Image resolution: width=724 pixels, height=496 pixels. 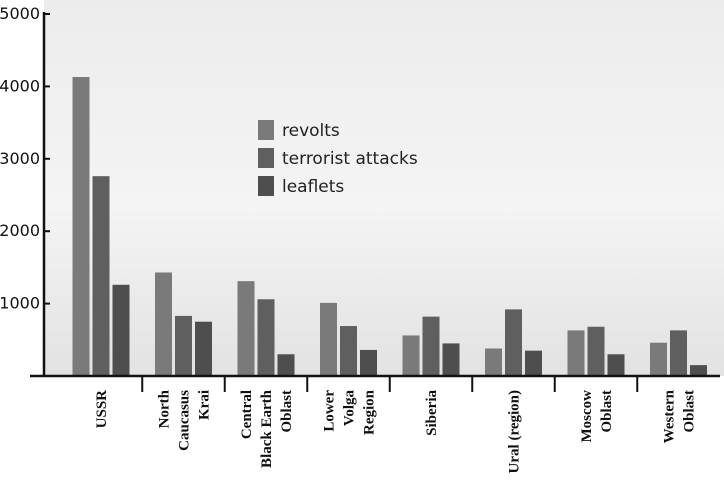 What do you see at coordinates (370, 412) in the screenshot?
I see `x-tick-label: Region` at bounding box center [370, 412].